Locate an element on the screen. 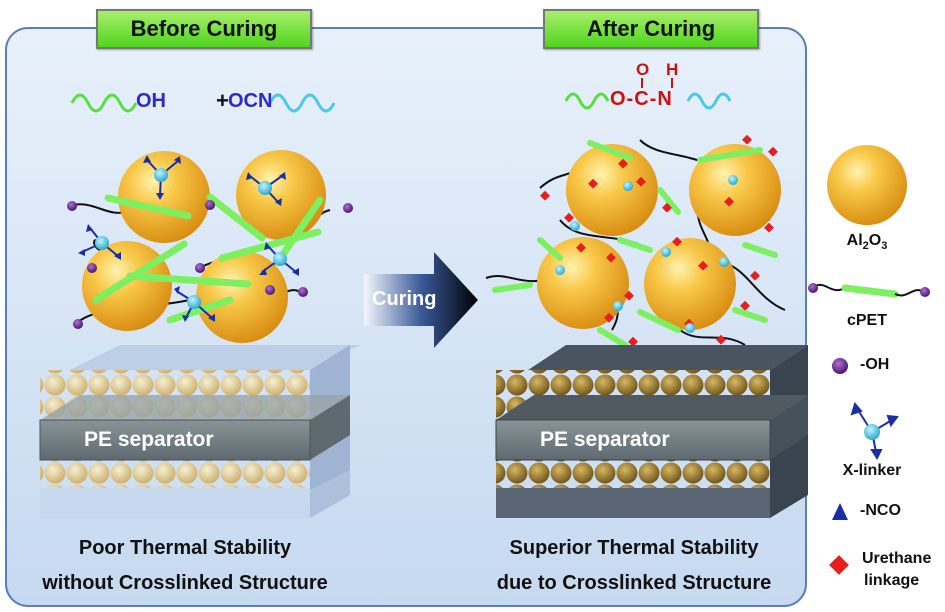 This screenshot has width=945, height=612. urethane-h-label: H is located at coordinates (672, 69).